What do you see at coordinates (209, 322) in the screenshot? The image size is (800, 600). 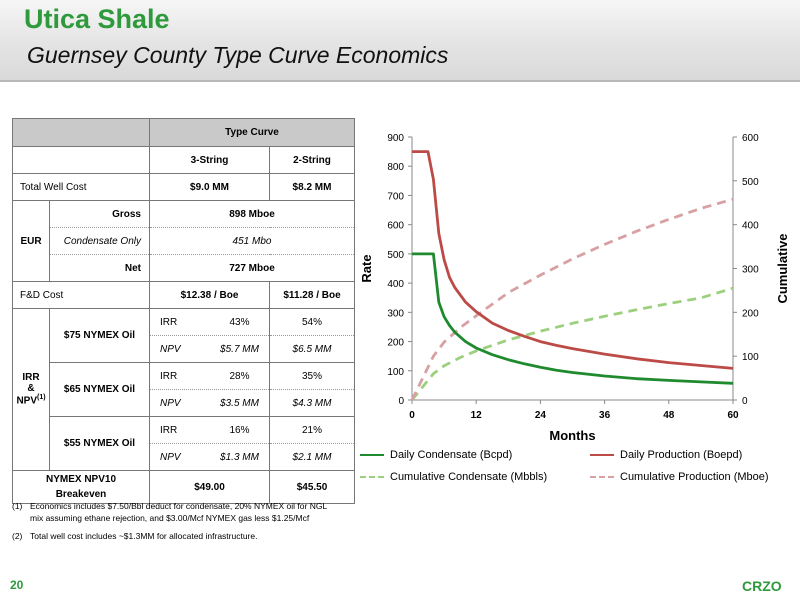 I see `irr-75-3string: IRR 43%` at bounding box center [209, 322].